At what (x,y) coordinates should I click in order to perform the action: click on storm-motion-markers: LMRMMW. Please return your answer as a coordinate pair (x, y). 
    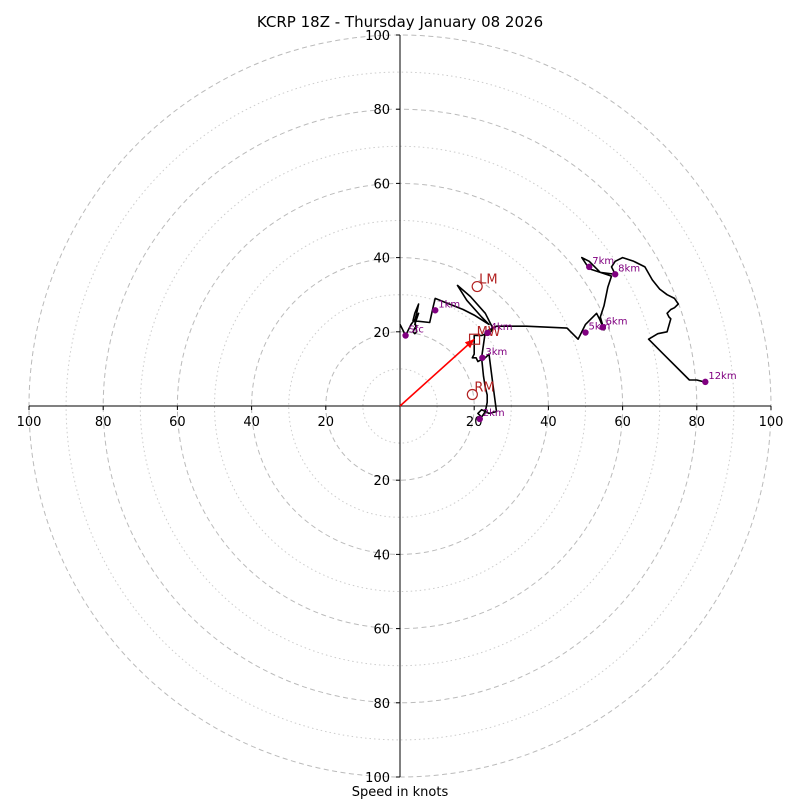
    Looking at the image, I should click on (483, 337).